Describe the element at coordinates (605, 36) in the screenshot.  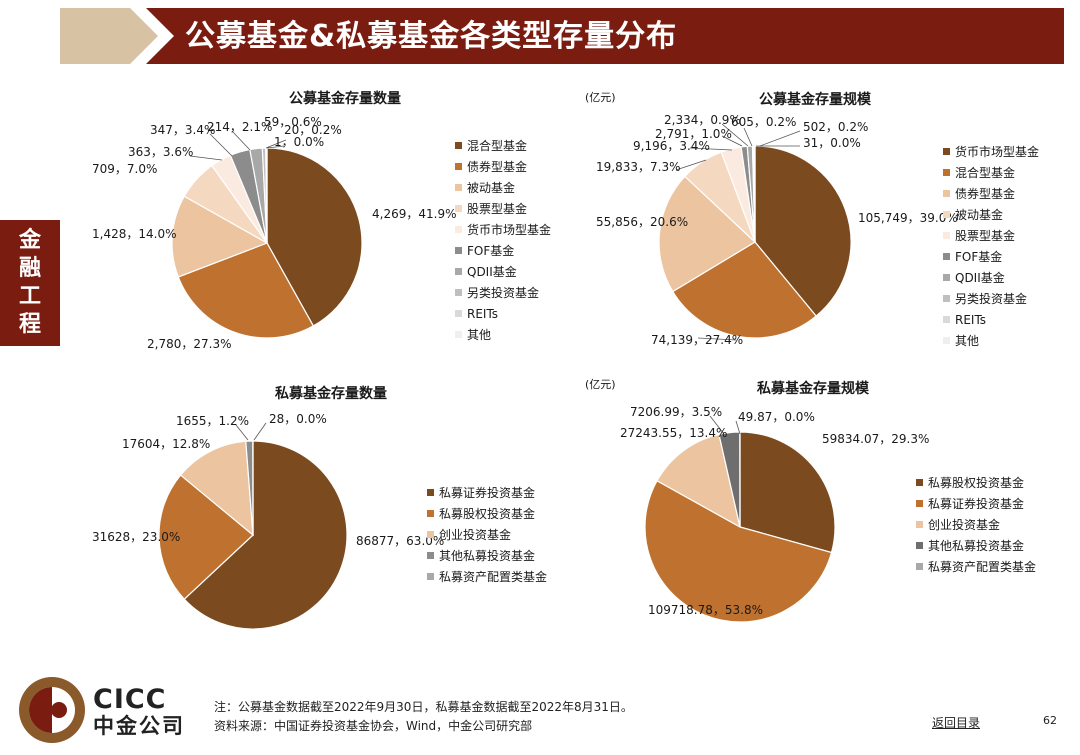
I see `header-banner` at that location.